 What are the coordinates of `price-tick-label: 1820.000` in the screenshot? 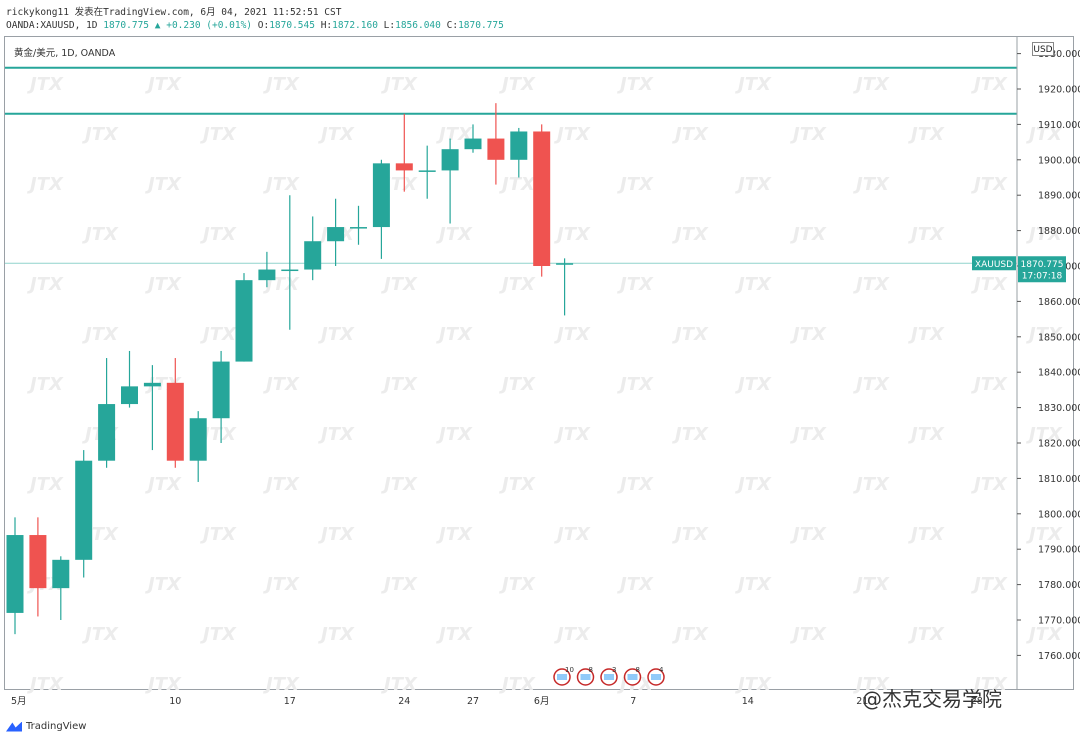 It's located at (1059, 444).